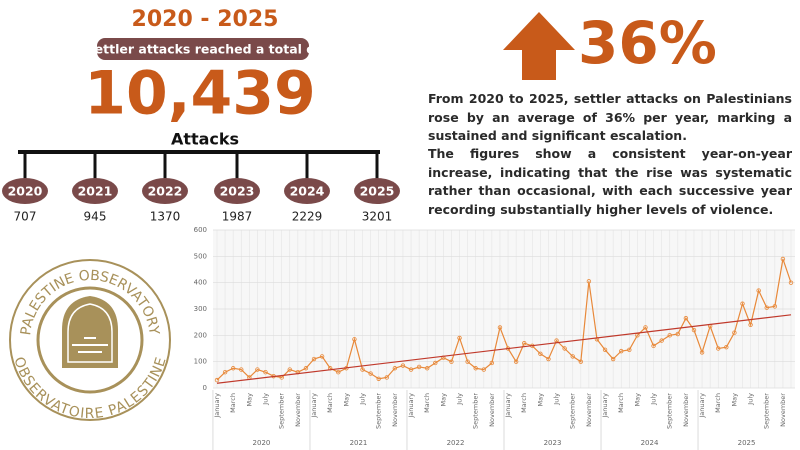 The height and width of the screenshot is (450, 800). Describe the element at coordinates (747, 443) in the screenshot. I see `group-label: 2025` at that location.